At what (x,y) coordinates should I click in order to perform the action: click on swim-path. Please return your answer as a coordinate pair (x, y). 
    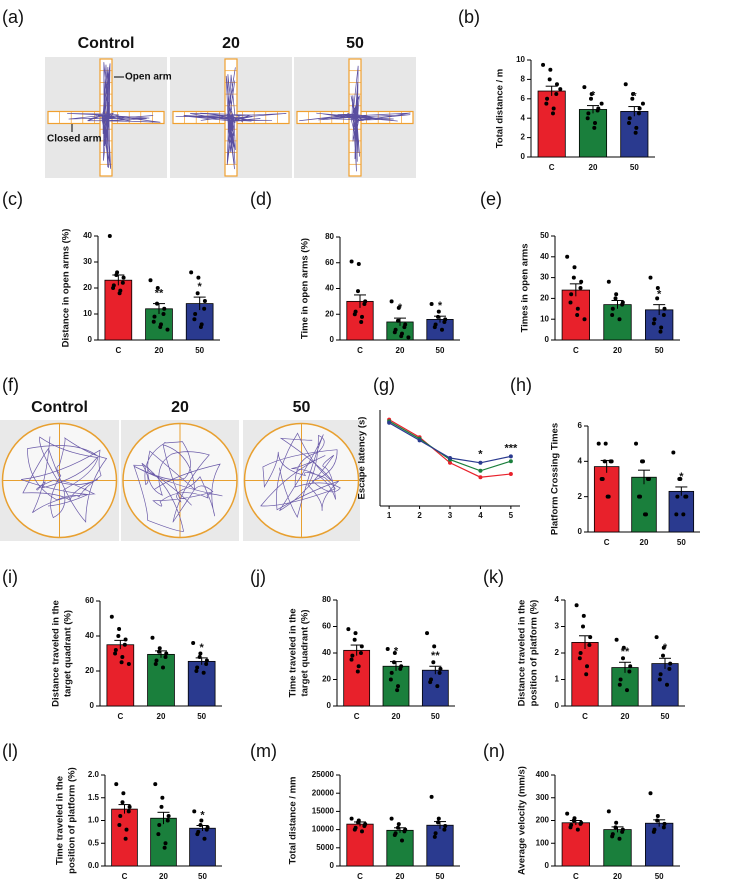
    Looking at the image, I should click on (300, 475).